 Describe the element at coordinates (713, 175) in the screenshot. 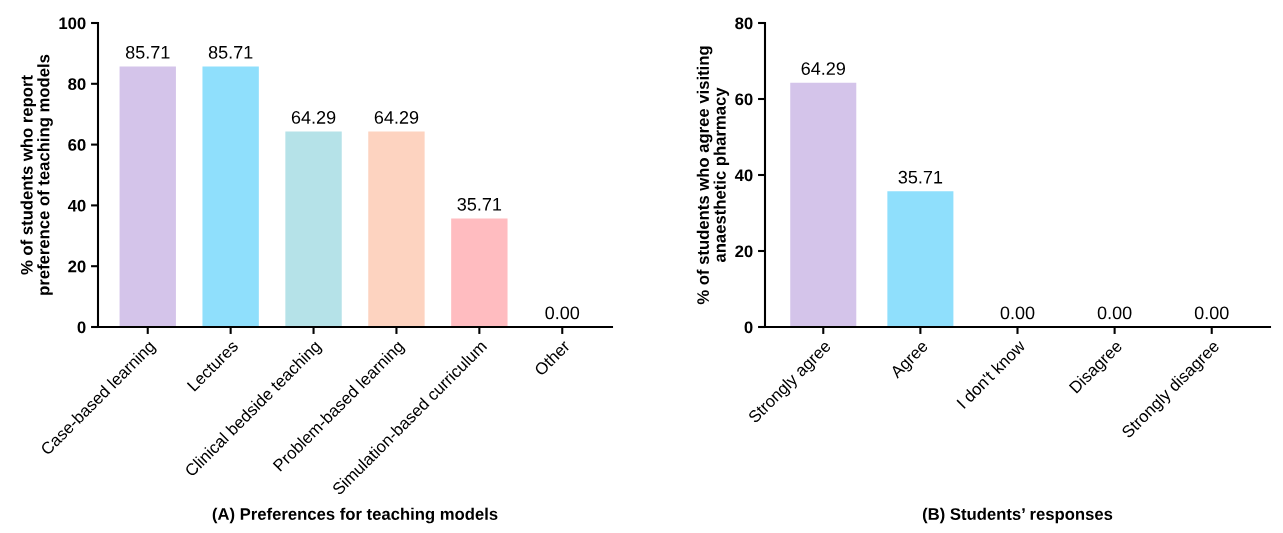

I see `y-axis-title: % of students who agree visiting anaesthetic pharmacy` at that location.